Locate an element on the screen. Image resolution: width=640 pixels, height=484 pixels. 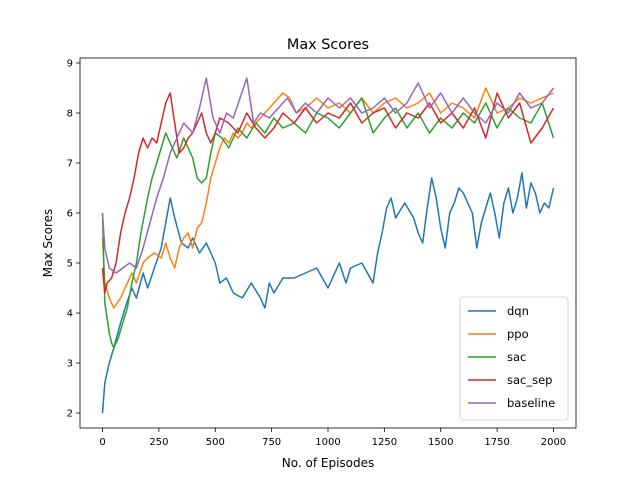
legend-label-sac: sac is located at coordinates (516, 357).